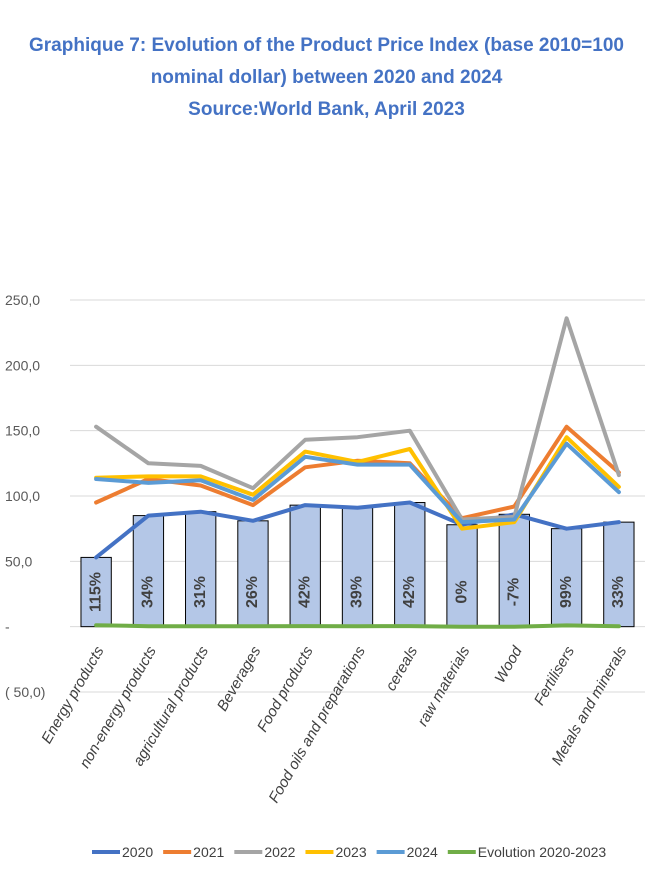 The height and width of the screenshot is (879, 653). I want to click on x-tick-label: cereals, so click(401, 668).